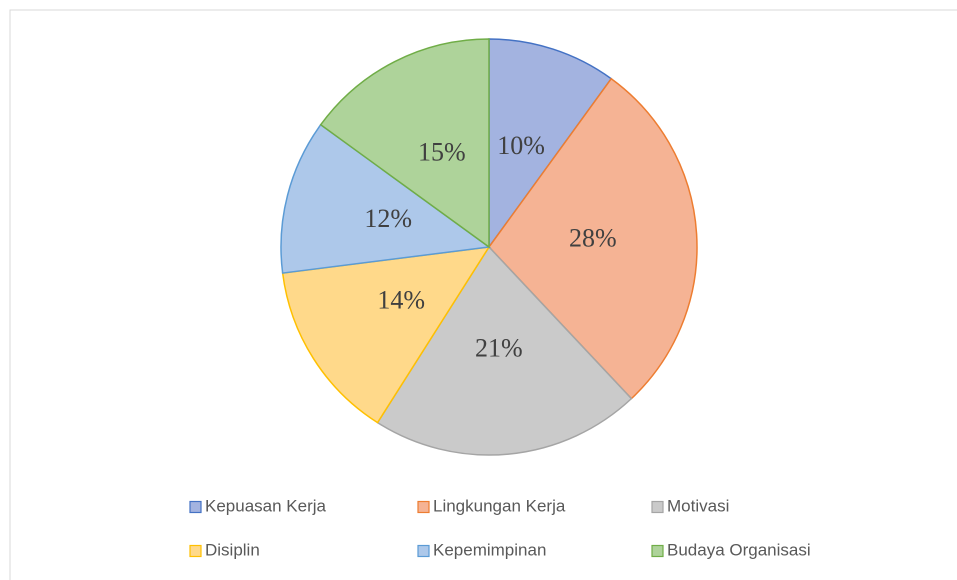 The image size is (957, 580). I want to click on data-label: 15%, so click(442, 151).